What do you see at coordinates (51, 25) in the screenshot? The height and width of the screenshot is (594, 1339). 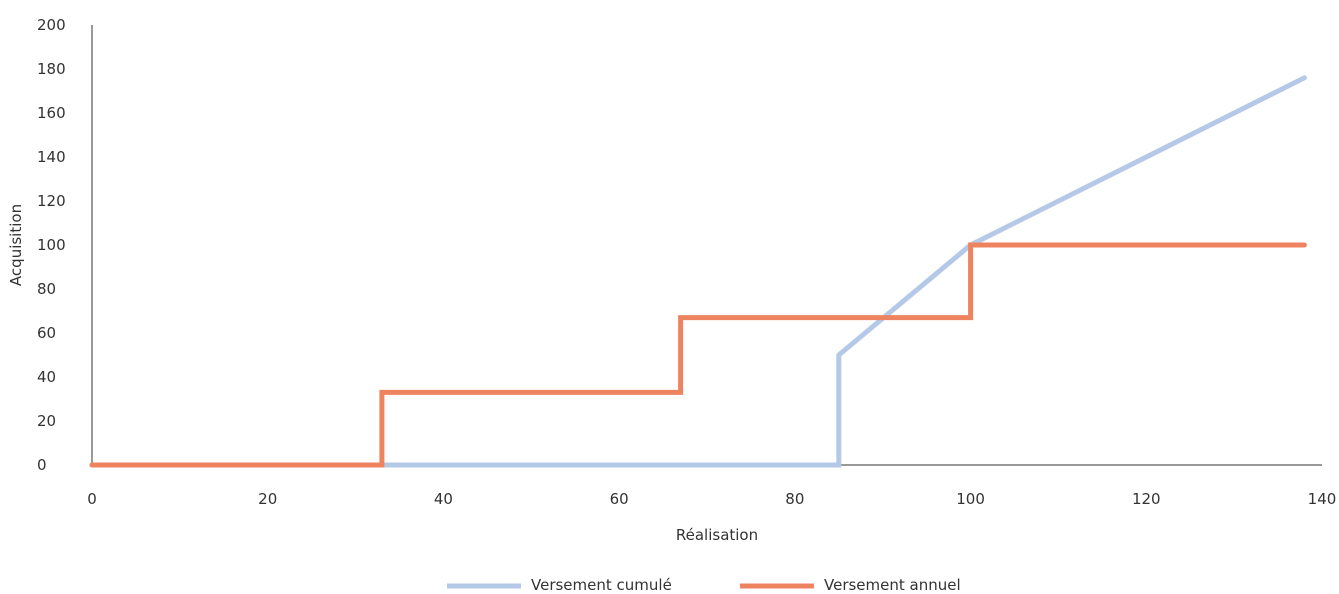 I see `y-tick-label: 200` at bounding box center [51, 25].